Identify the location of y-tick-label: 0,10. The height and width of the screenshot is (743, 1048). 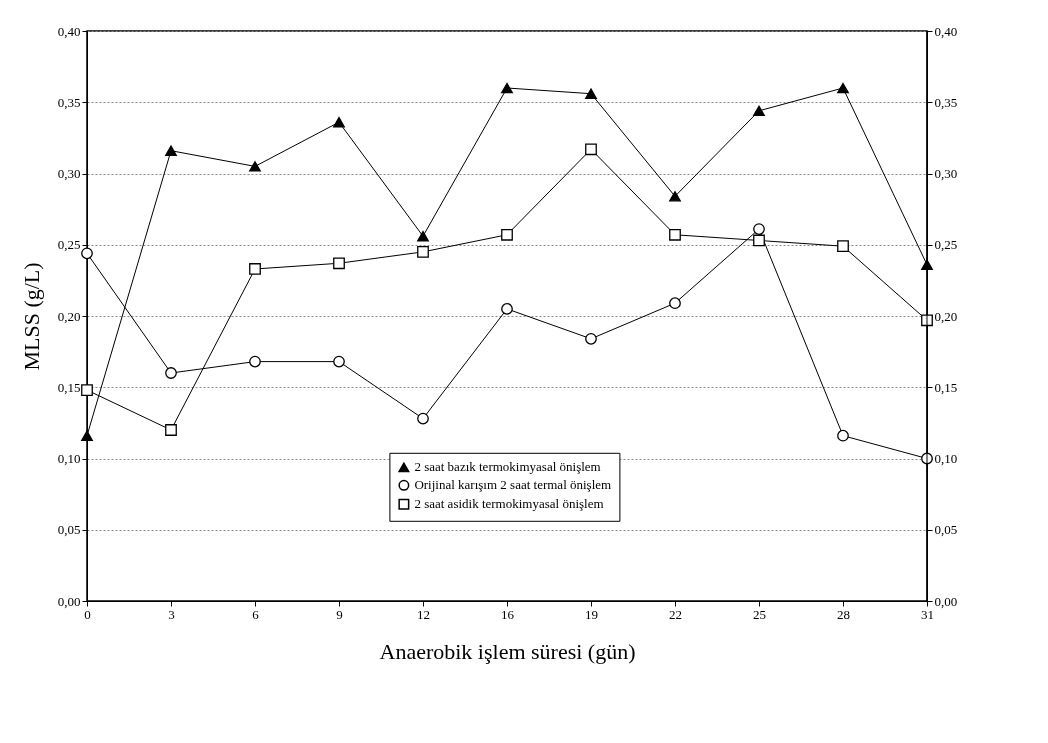
(69, 458).